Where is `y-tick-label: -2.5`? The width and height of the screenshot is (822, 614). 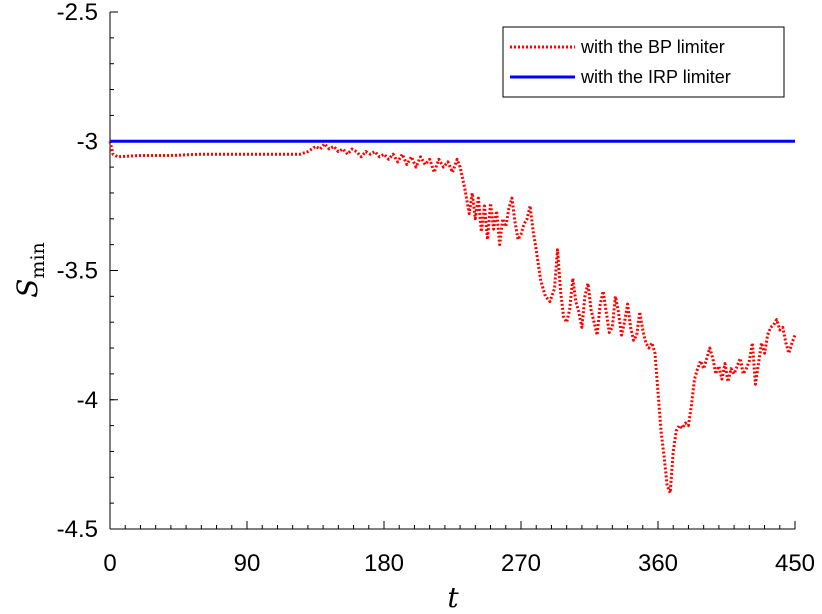
y-tick-label: -2.5 is located at coordinates (77, 13).